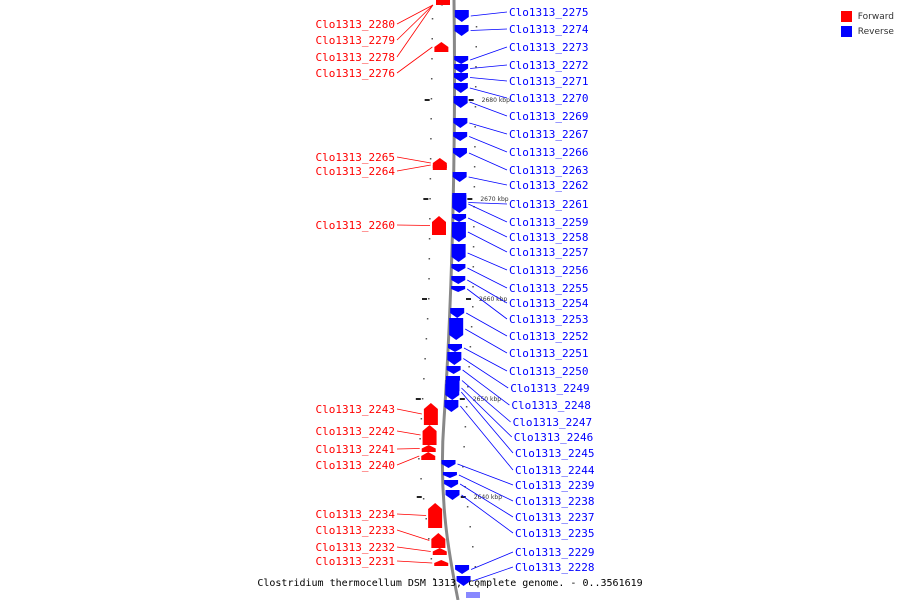  I want to click on reverse-gene-partial, so click(473, 595).